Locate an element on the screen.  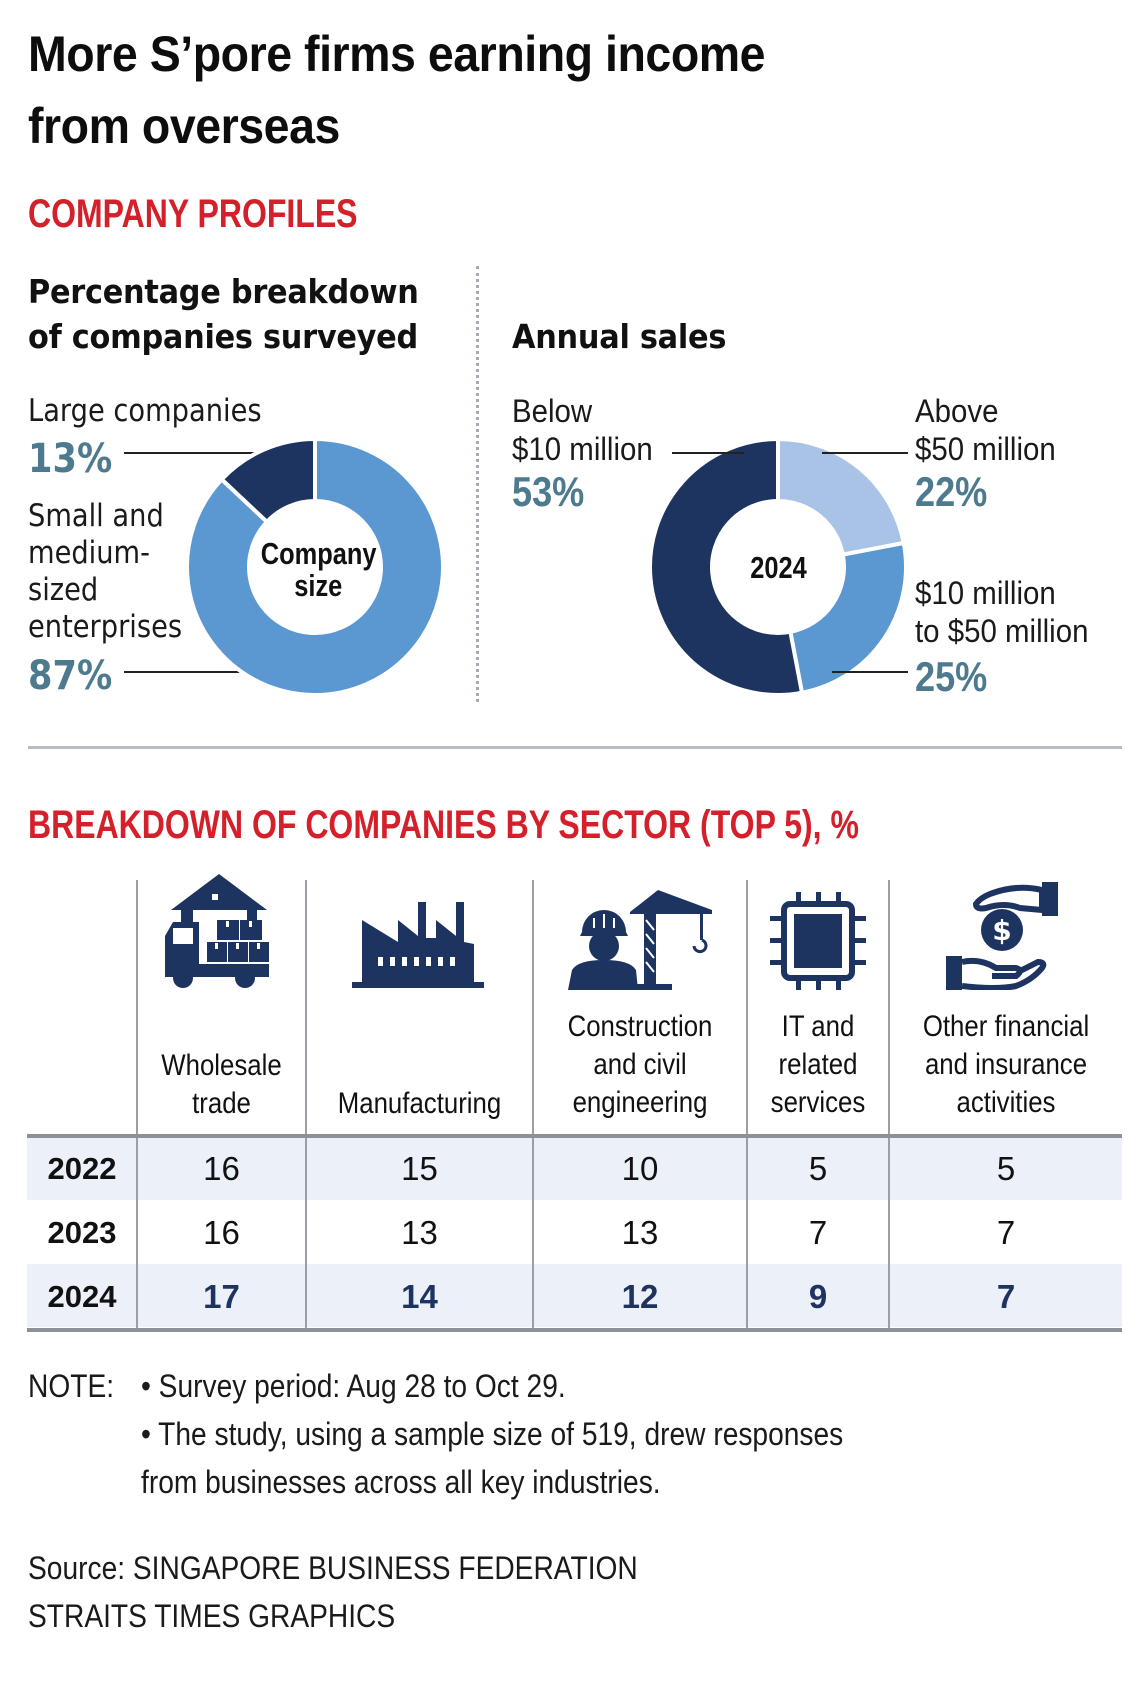
section-separator is located at coordinates (575, 747).